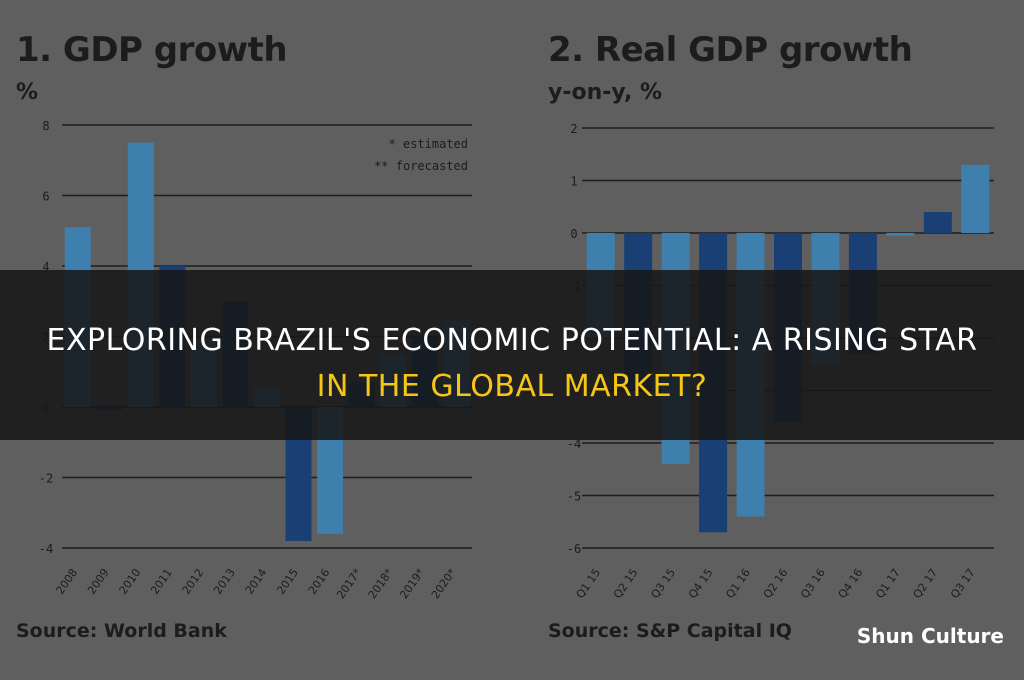  Describe the element at coordinates (256, 581) in the screenshot. I see `x-tick-label: 2014` at that location.